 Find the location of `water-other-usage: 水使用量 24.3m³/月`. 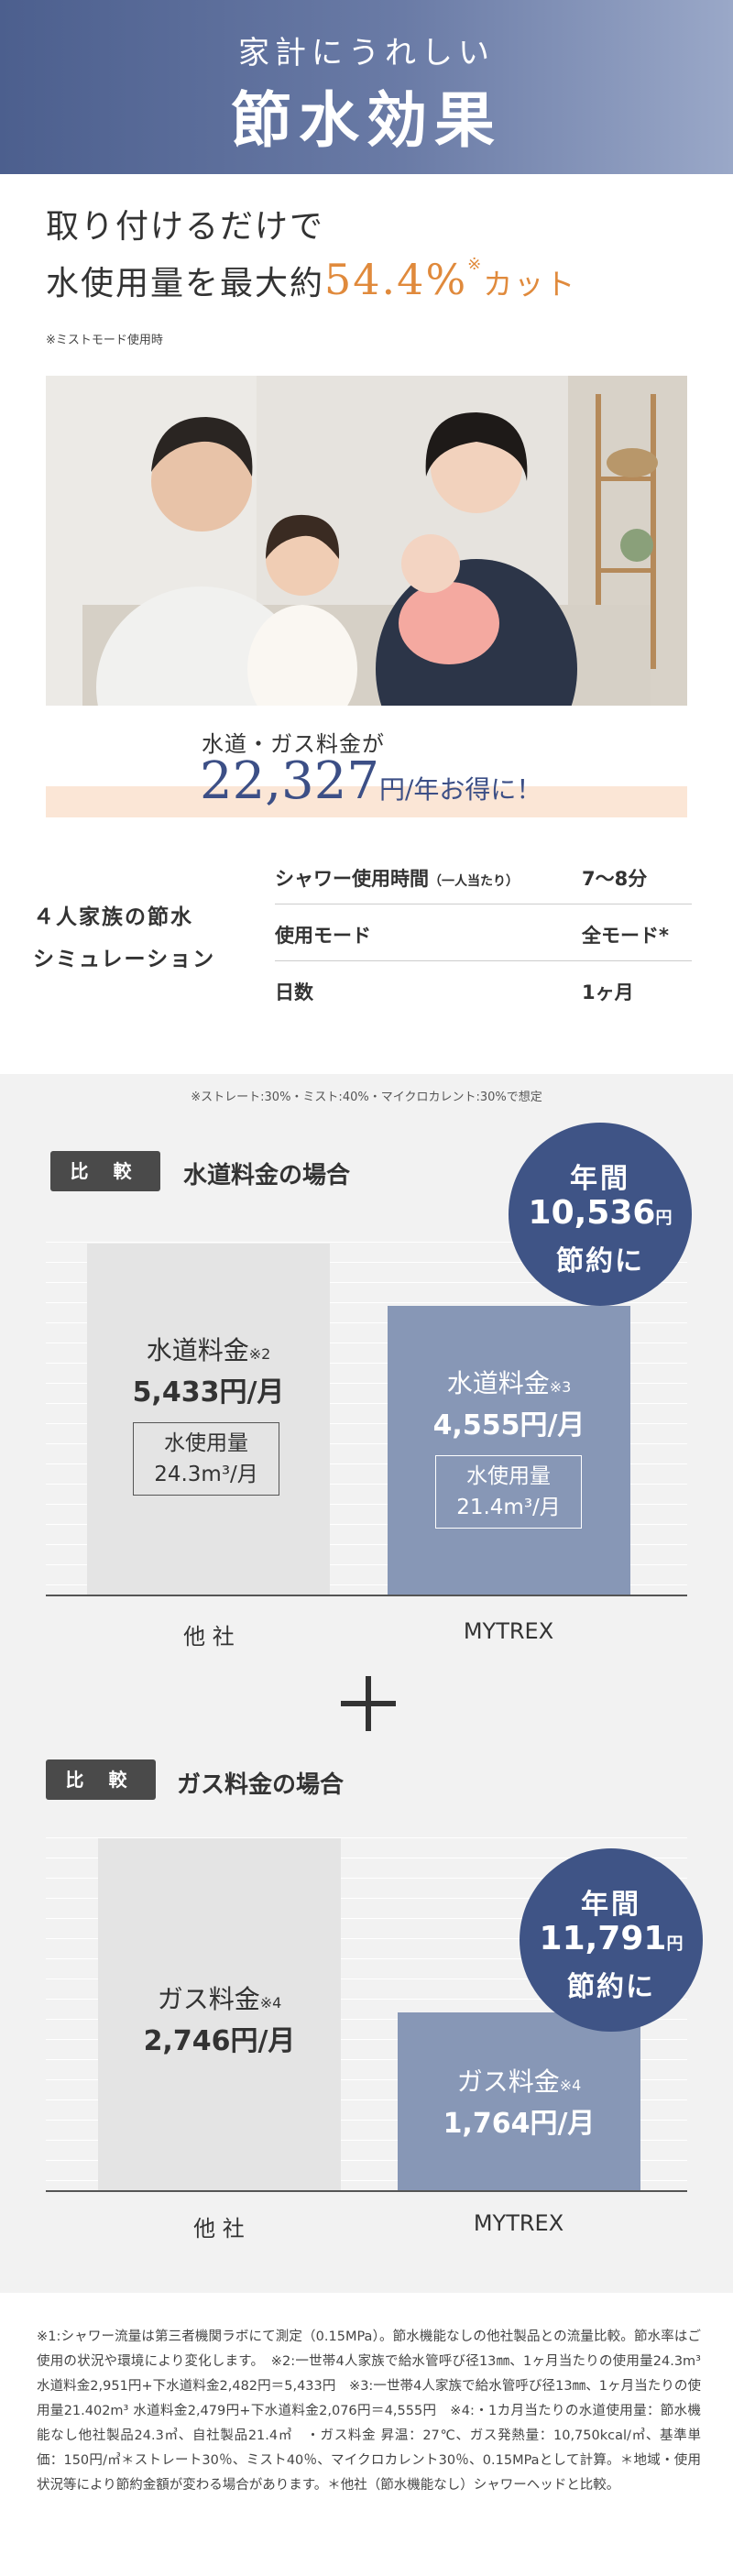

water-other-usage: 水使用量 24.3m³/月 is located at coordinates (206, 1459).